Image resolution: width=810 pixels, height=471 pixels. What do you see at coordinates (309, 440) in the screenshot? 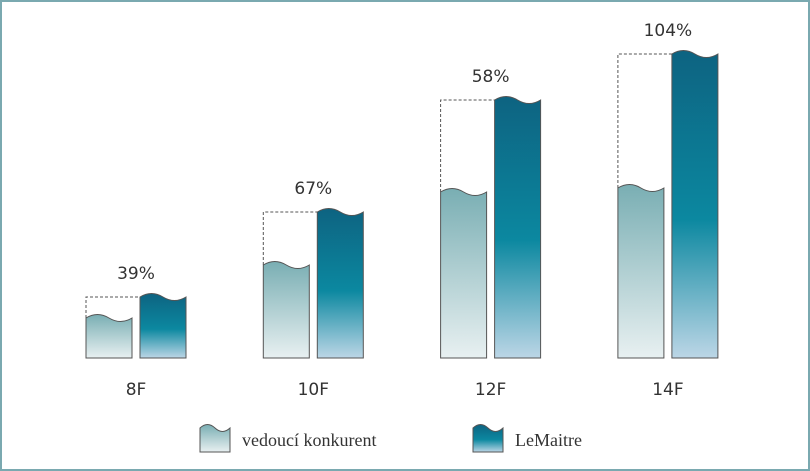
I see `legend-label: vedoucí konkurent` at bounding box center [309, 440].